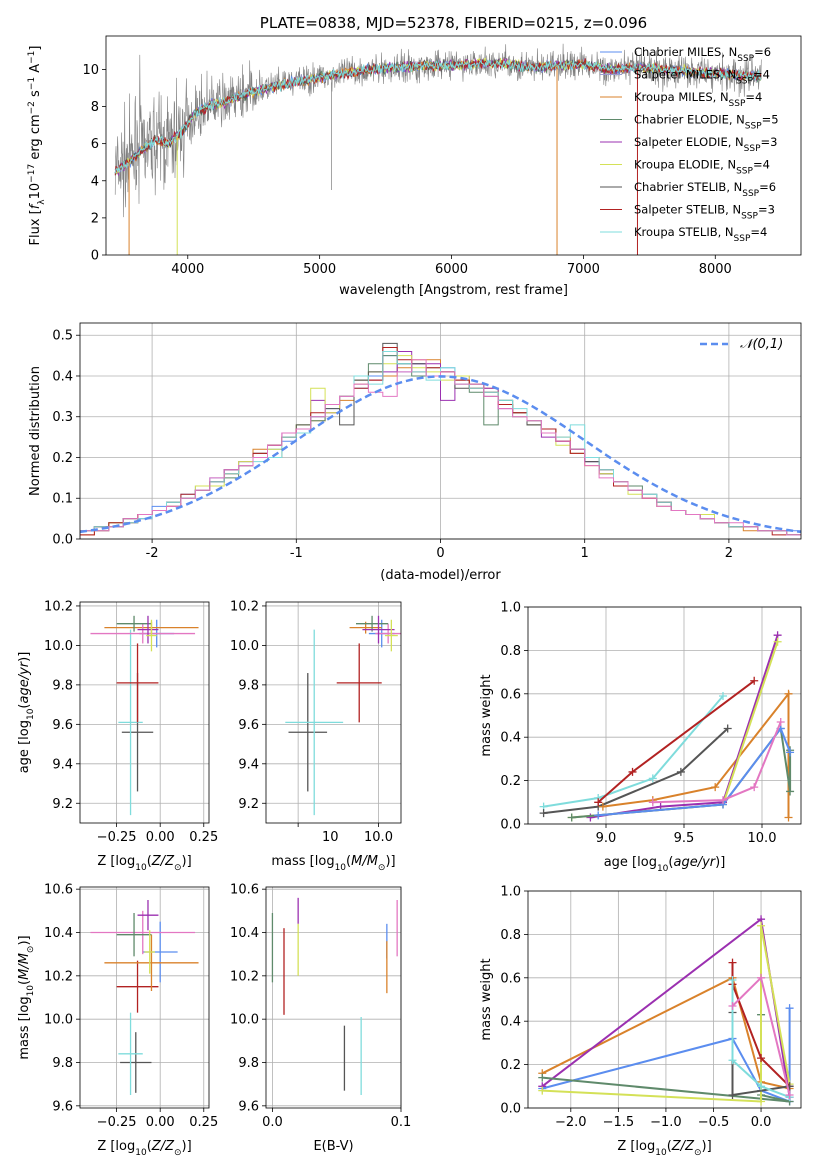 This screenshot has width=819, height=1170. What do you see at coordinates (689, 120) in the screenshot?
I see `label-span: Chabrier ELODIE, N` at bounding box center [689, 120].